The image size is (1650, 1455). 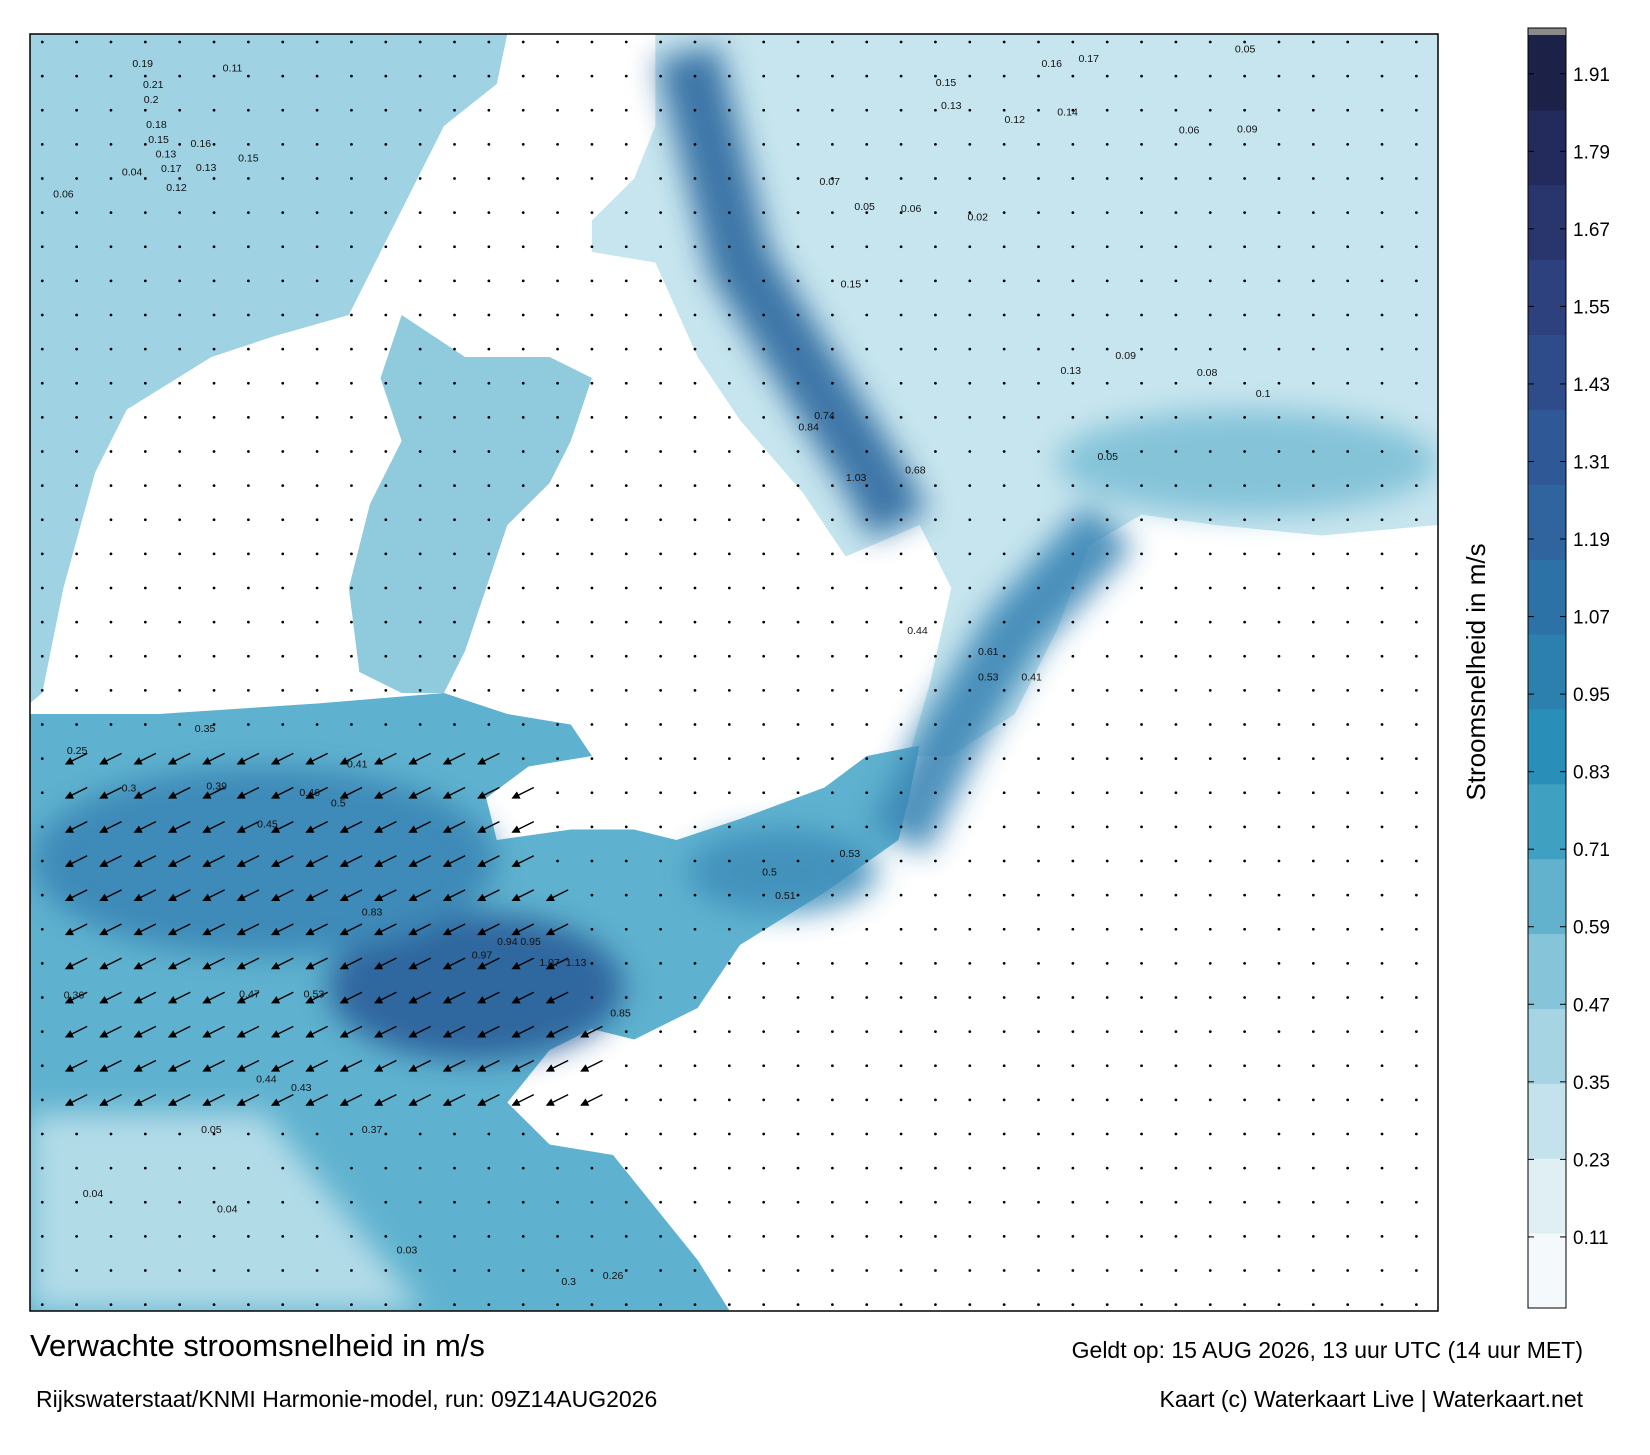 I want to click on colorbar-tick-label: 0.11, so click(x=1591, y=1238).